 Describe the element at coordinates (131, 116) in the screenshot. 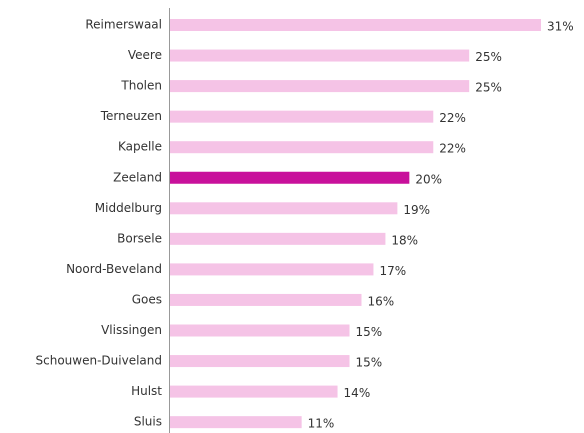

I see `category-label: Terneuzen` at that location.